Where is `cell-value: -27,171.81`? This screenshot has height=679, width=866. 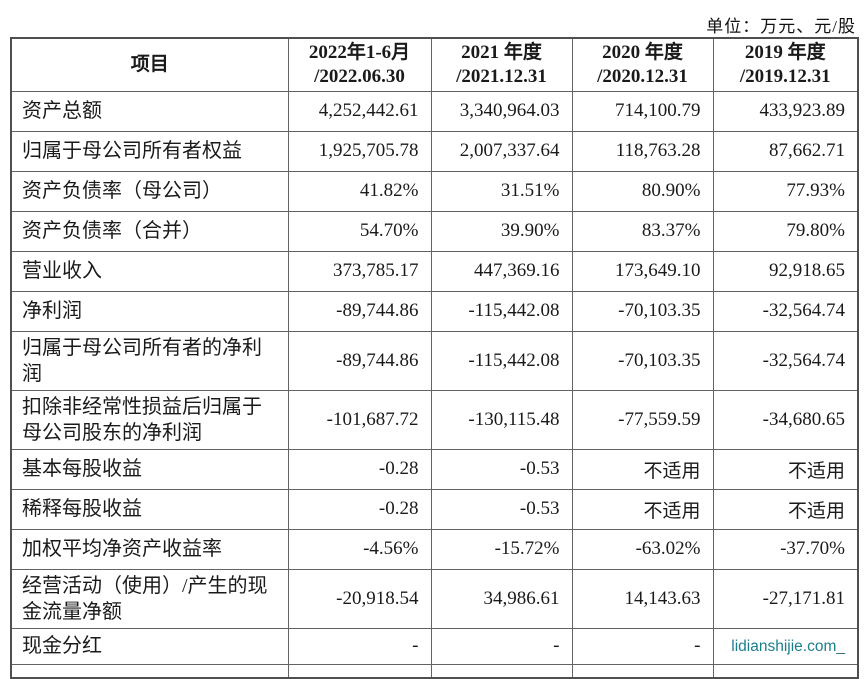 cell-value: -27,171.81 is located at coordinates (785, 598).